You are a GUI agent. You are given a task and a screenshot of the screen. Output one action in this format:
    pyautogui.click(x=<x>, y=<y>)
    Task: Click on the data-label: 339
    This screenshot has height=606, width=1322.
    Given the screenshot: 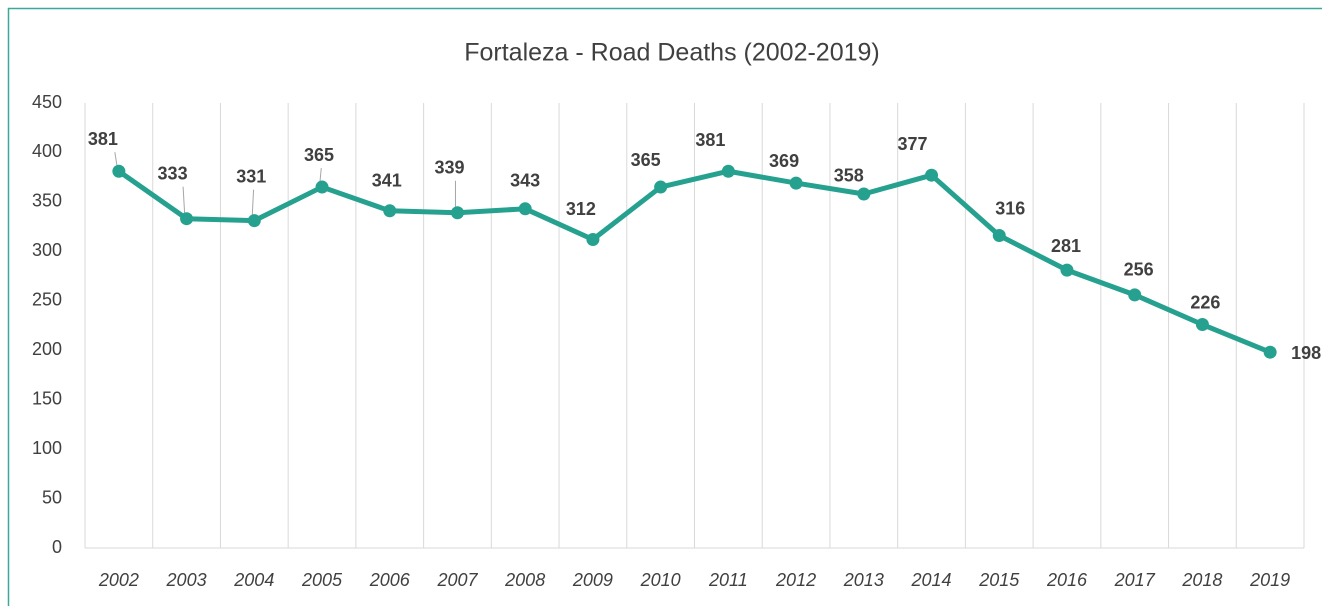 What is the action you would take?
    pyautogui.click(x=449, y=168)
    